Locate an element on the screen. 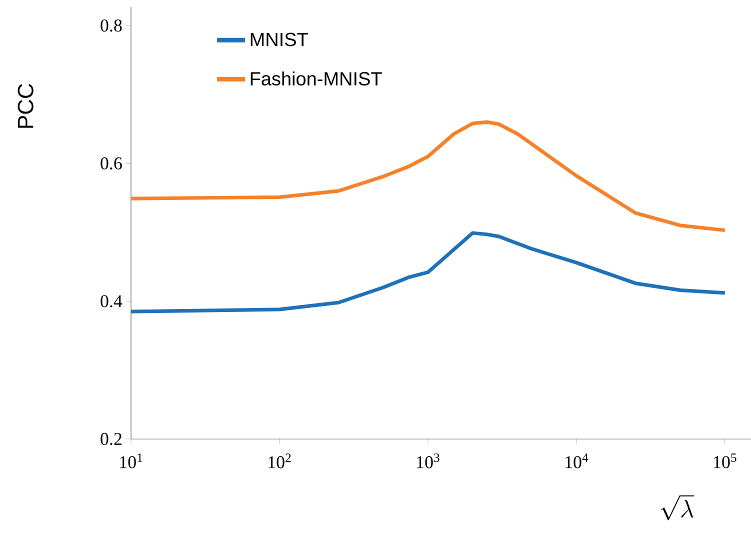  y-tick-label: 0.4 is located at coordinates (111, 301).